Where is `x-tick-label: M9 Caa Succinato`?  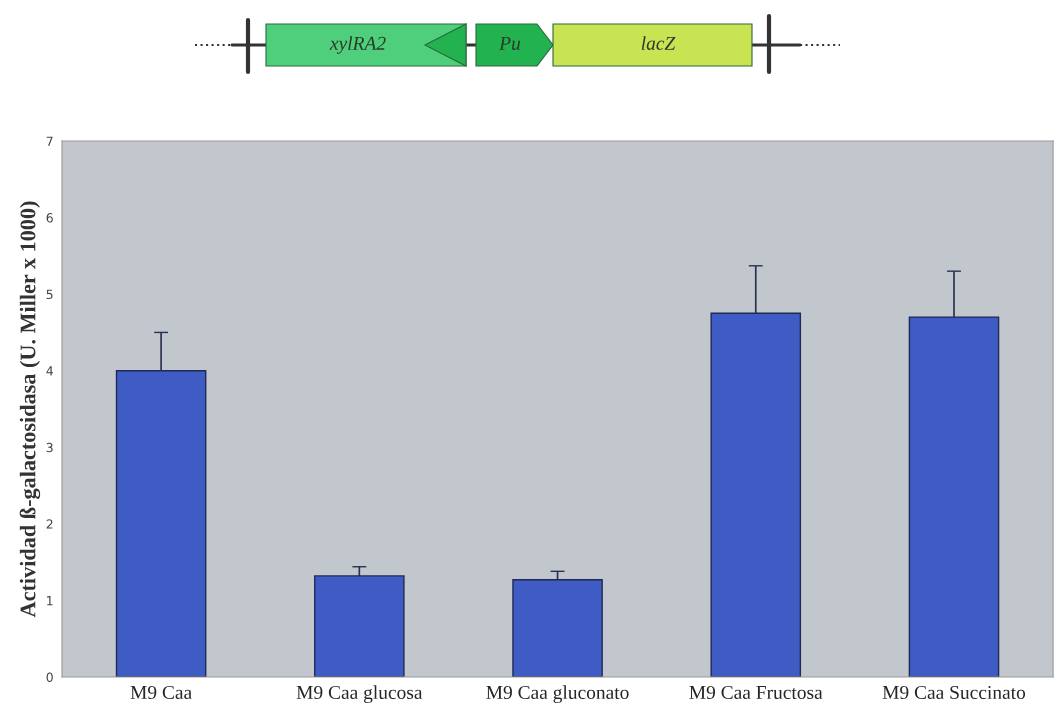
x-tick-label: M9 Caa Succinato is located at coordinates (954, 692).